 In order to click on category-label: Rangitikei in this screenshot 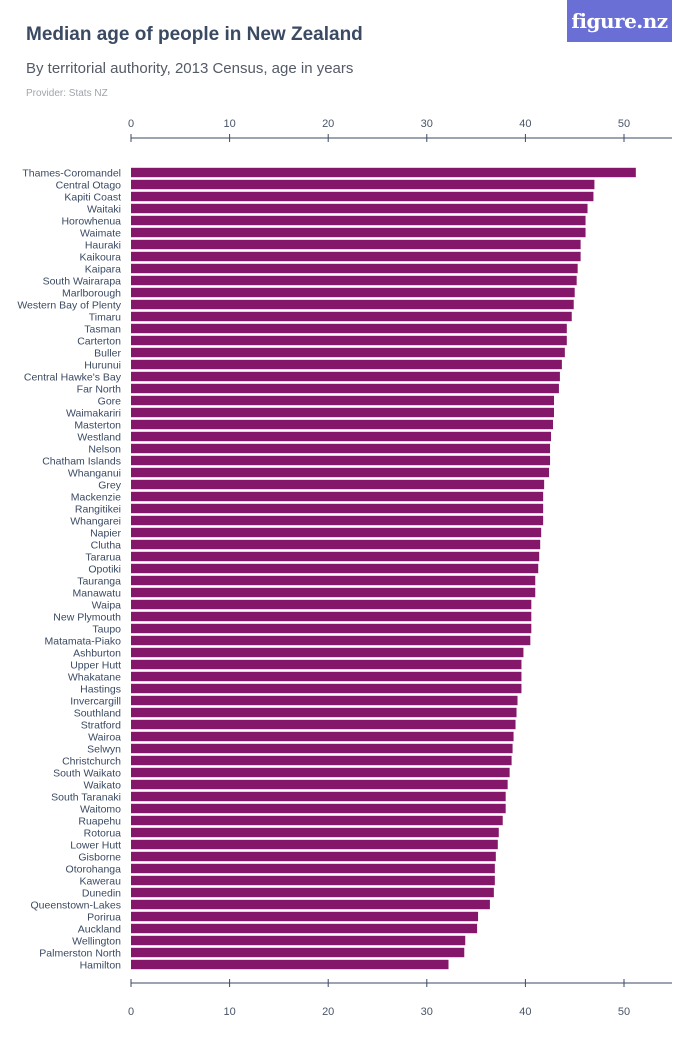, I will do `click(98, 509)`.